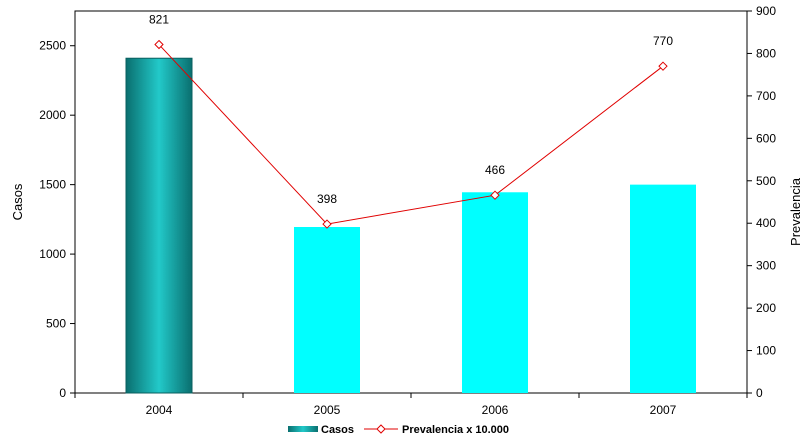 The width and height of the screenshot is (807, 441). Describe the element at coordinates (303, 429) in the screenshot. I see `legend-swatch-casos` at that location.